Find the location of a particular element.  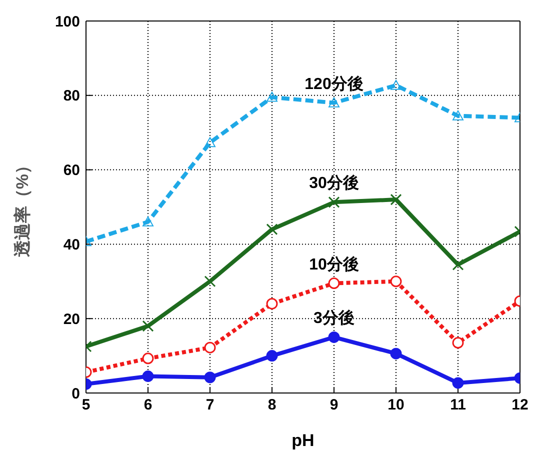

series-label: 10分後 is located at coordinates (334, 264).